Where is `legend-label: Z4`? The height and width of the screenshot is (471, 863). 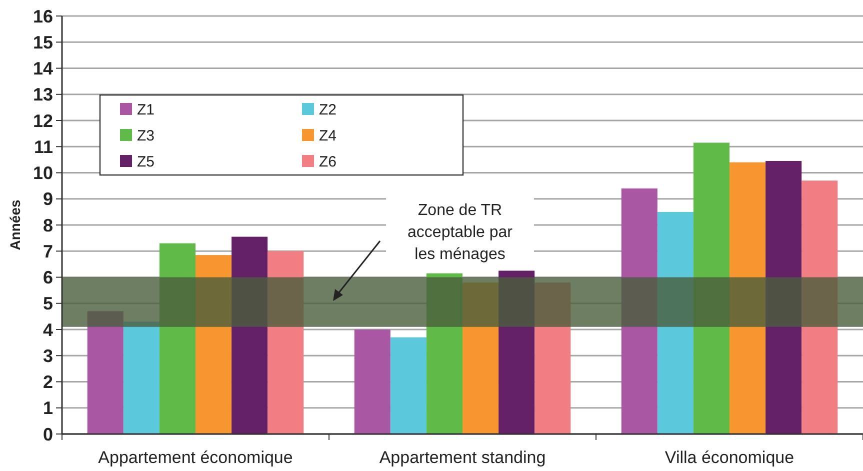
legend-label: Z4 is located at coordinates (328, 135).